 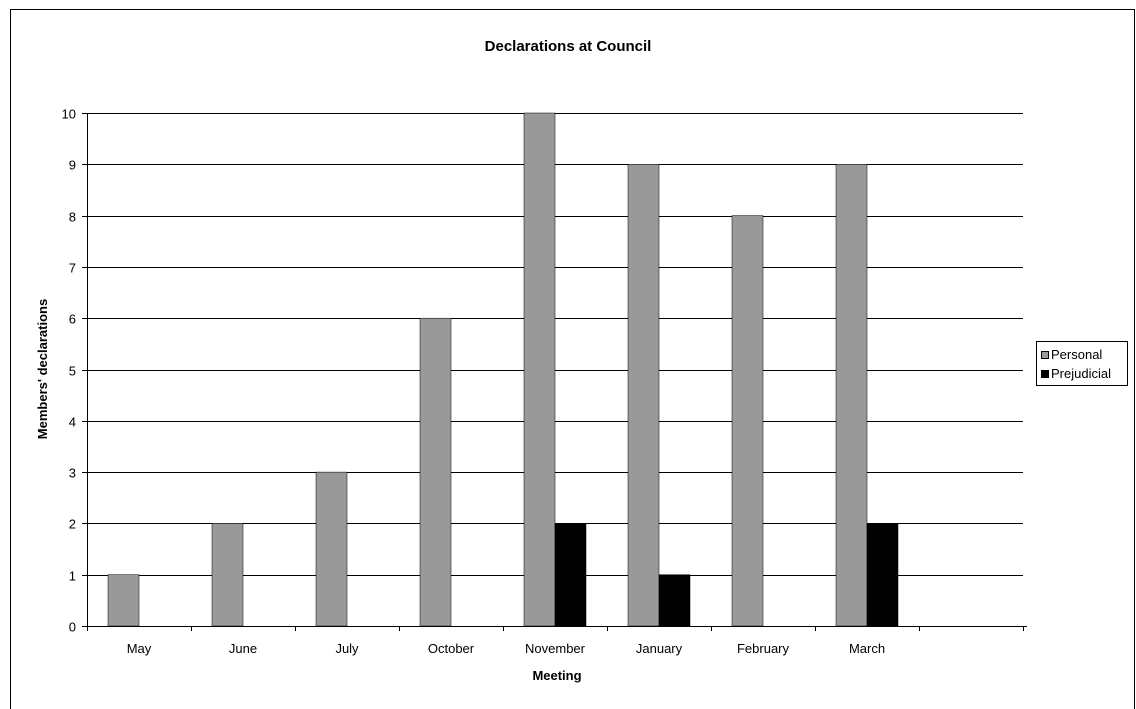 I want to click on x-tick-label: May, so click(x=139, y=648).